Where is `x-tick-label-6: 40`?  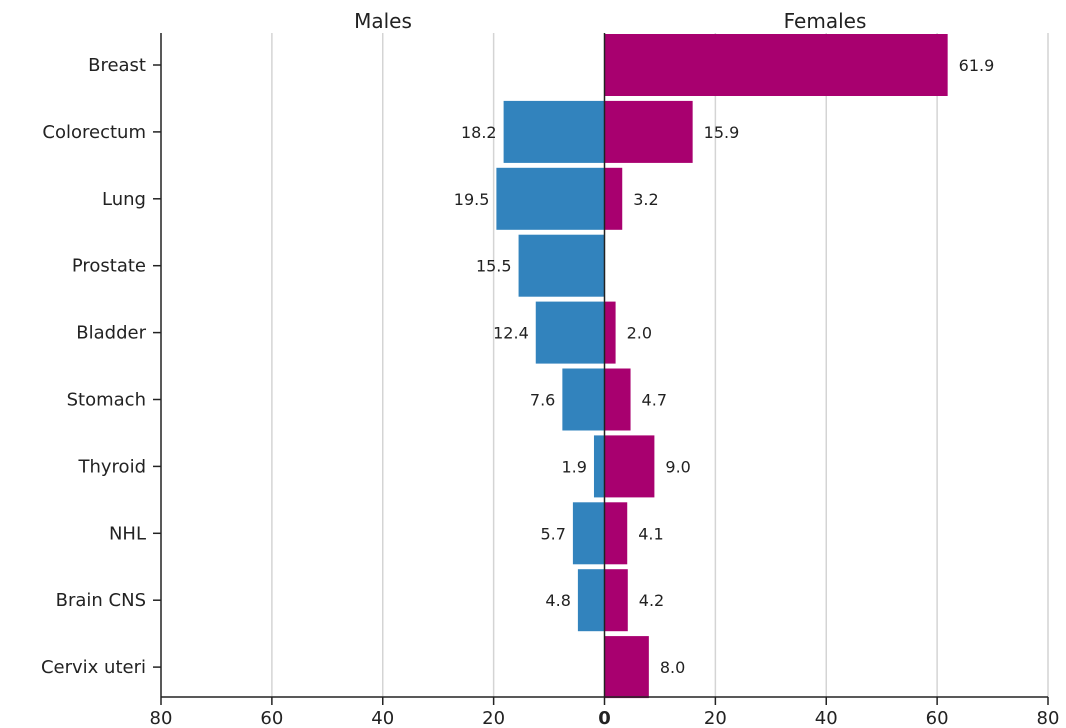 x-tick-label-6: 40 is located at coordinates (826, 718).